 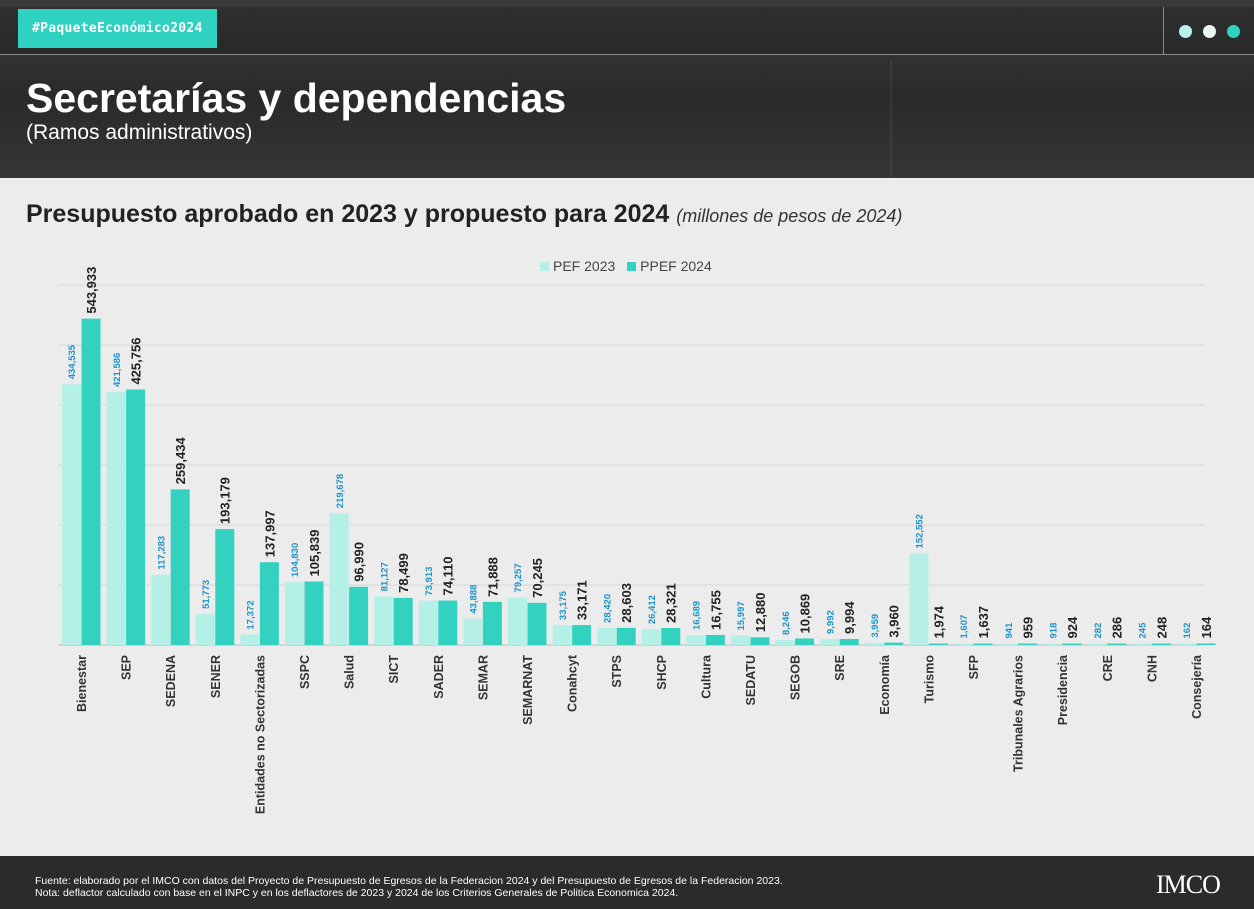 I want to click on data-label: 74,110, so click(x=448, y=575).